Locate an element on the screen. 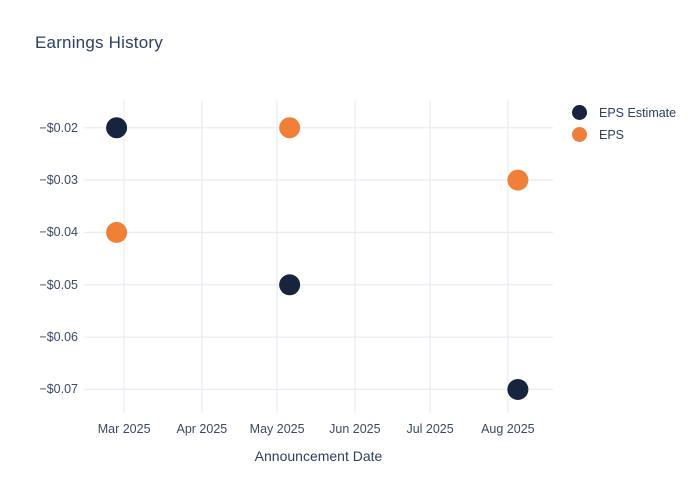 The image size is (700, 500). y-tick-label: −$0.05 is located at coordinates (58, 284).